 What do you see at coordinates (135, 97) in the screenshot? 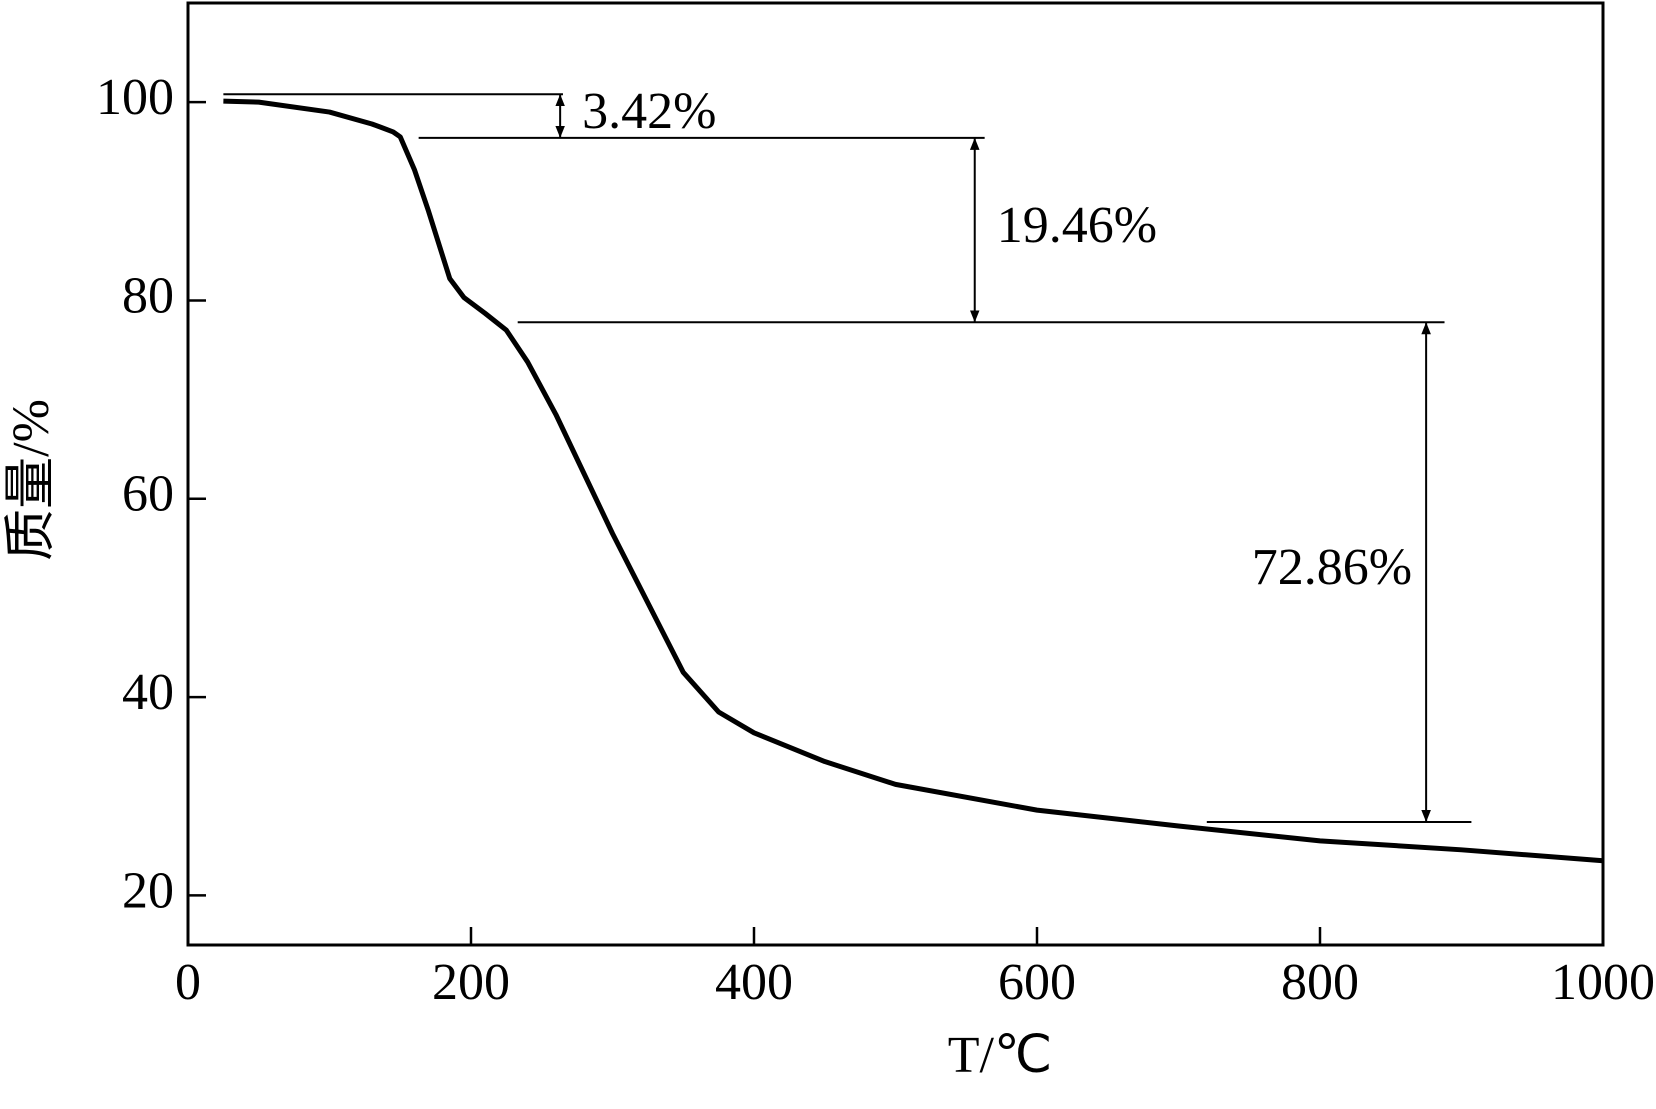
I see `y-tick-label: 100` at bounding box center [135, 97].